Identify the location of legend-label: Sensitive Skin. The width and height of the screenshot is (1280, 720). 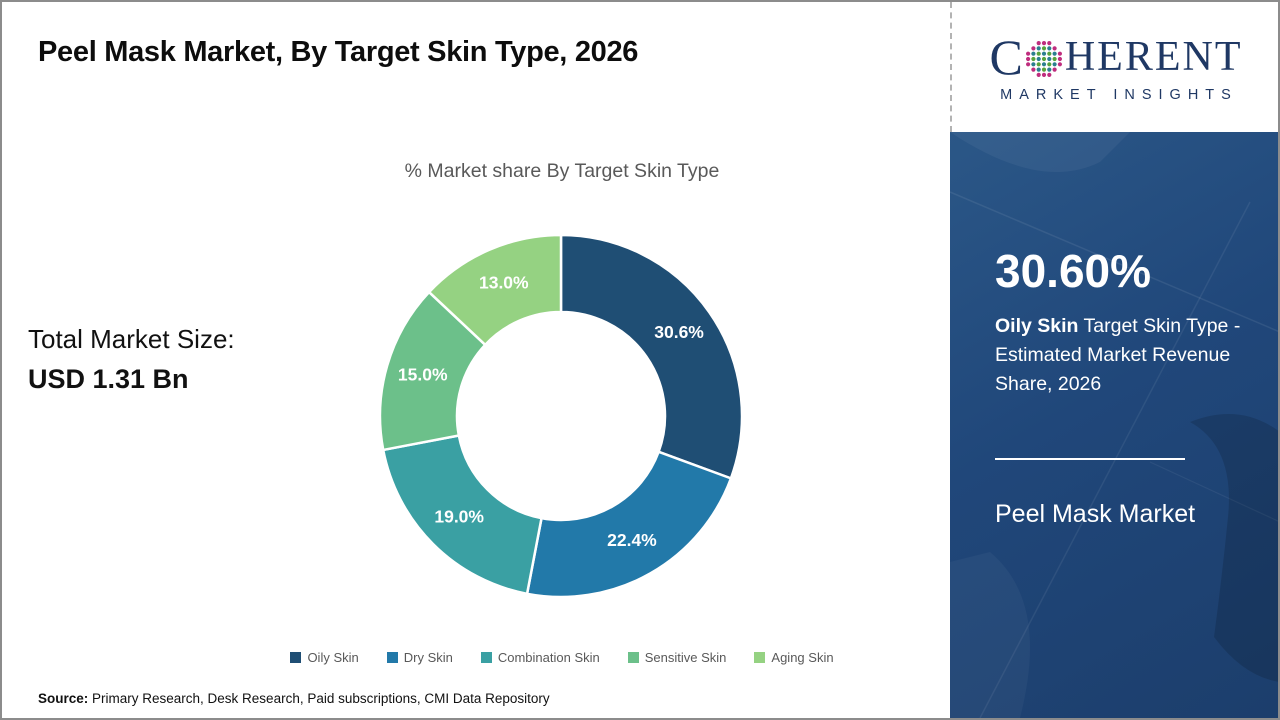
(685, 657).